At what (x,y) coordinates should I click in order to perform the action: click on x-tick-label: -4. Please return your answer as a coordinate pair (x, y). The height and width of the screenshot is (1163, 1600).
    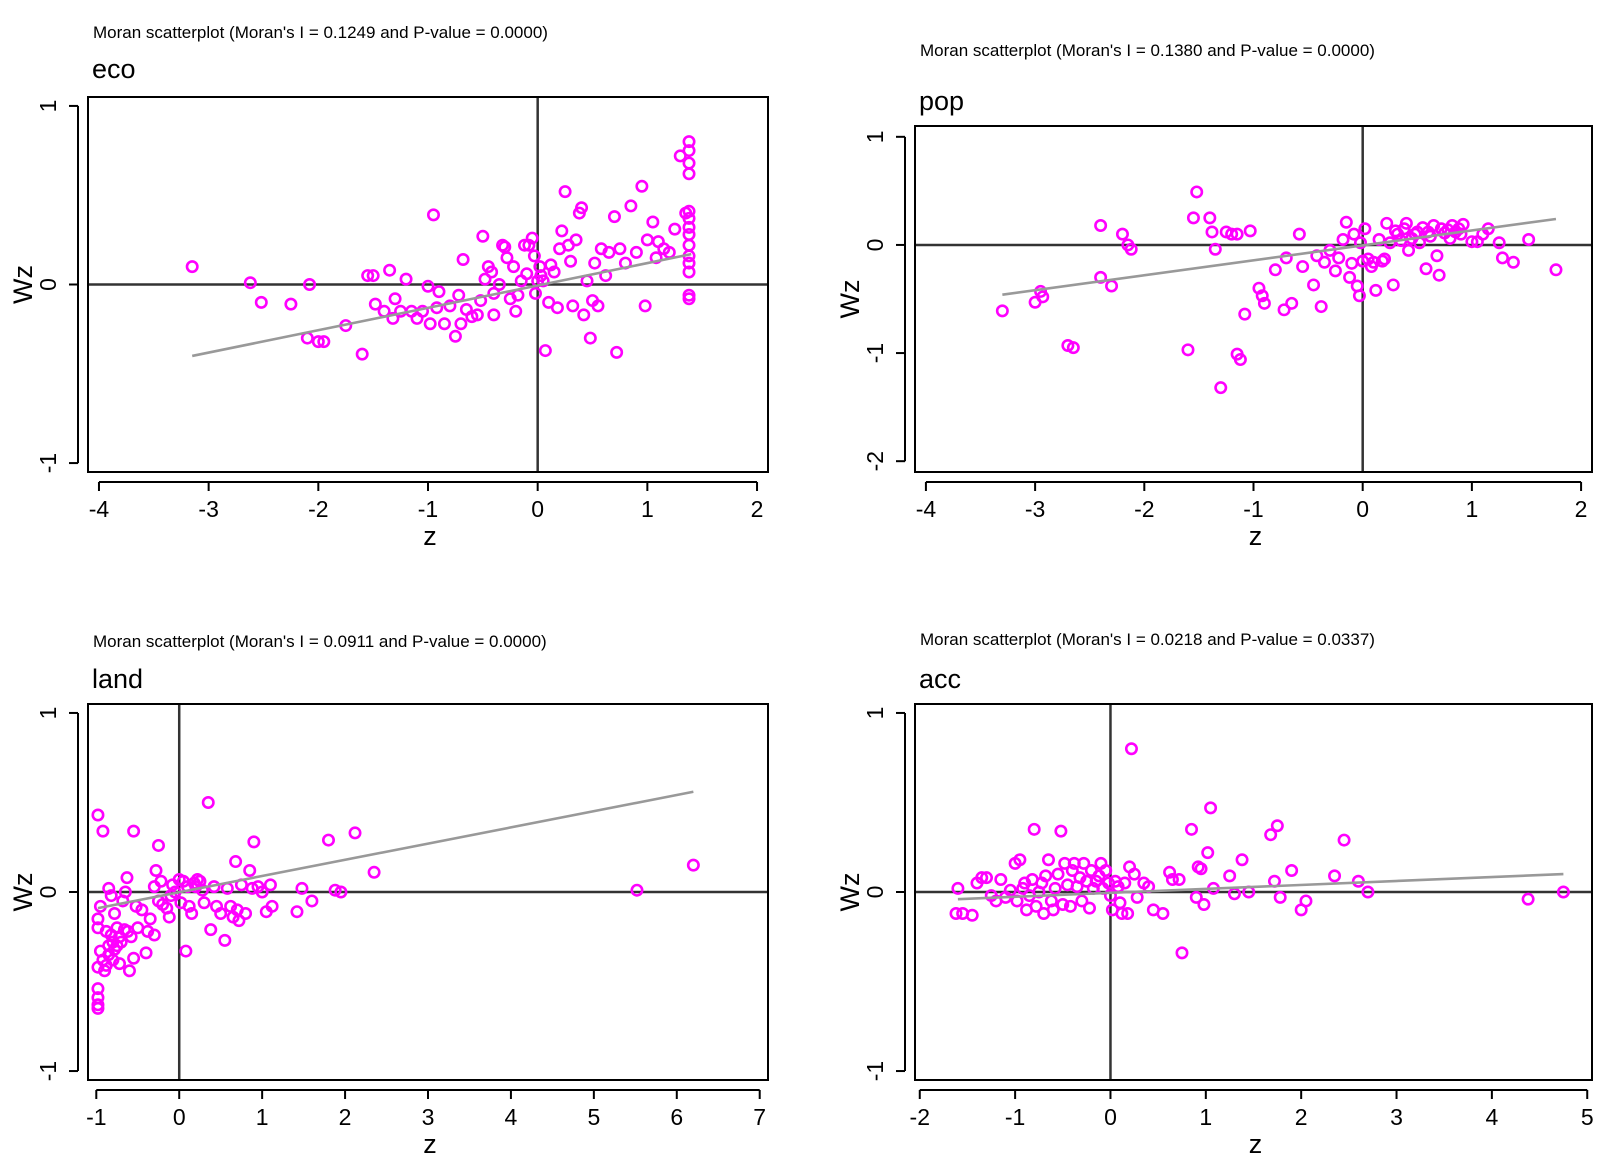
    Looking at the image, I should click on (99, 509).